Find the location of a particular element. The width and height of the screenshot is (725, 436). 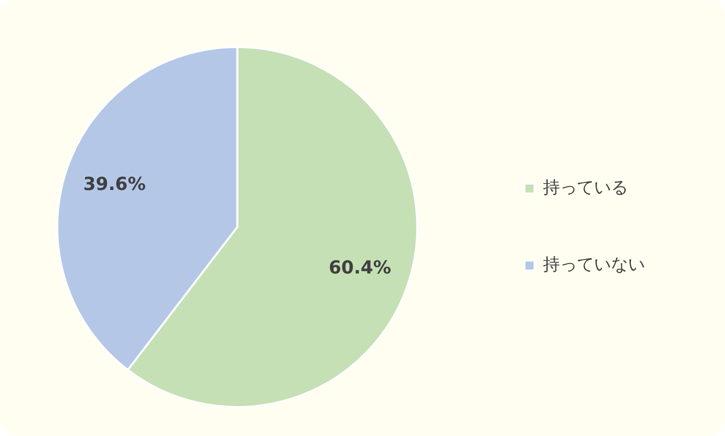

legend-label: 持っている is located at coordinates (585, 188).